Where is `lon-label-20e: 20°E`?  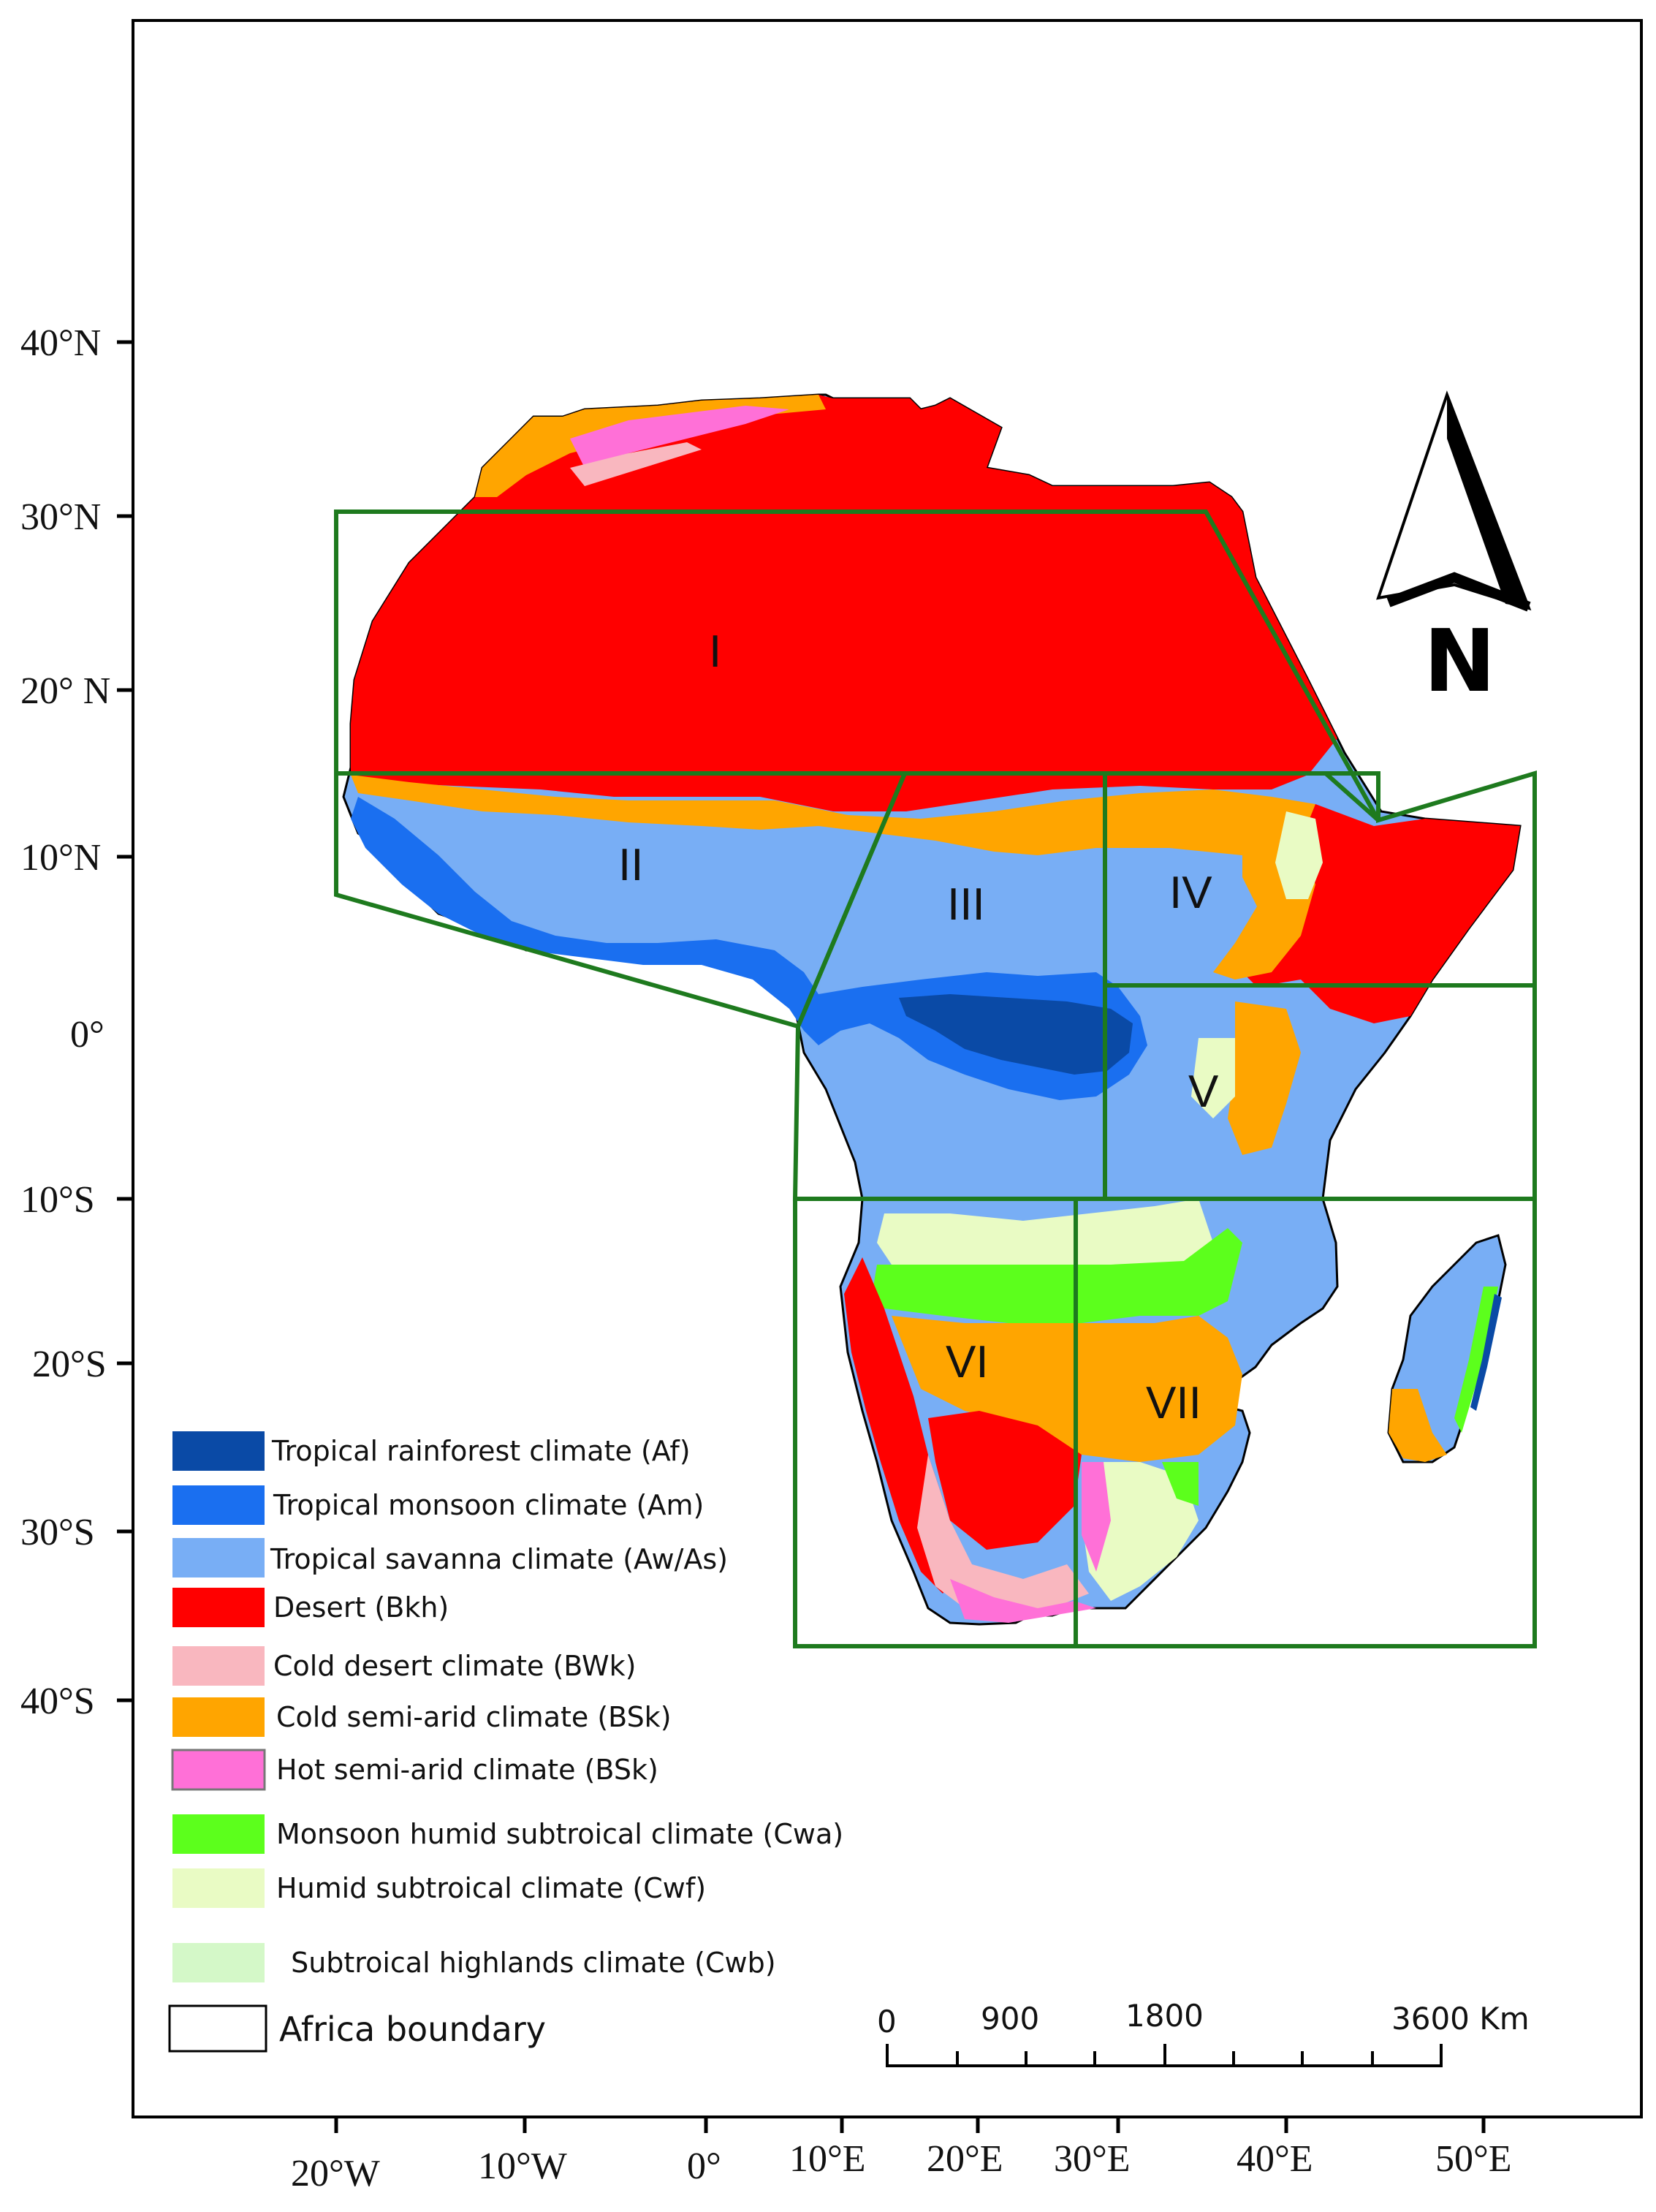 lon-label-20e: 20°E is located at coordinates (965, 2159).